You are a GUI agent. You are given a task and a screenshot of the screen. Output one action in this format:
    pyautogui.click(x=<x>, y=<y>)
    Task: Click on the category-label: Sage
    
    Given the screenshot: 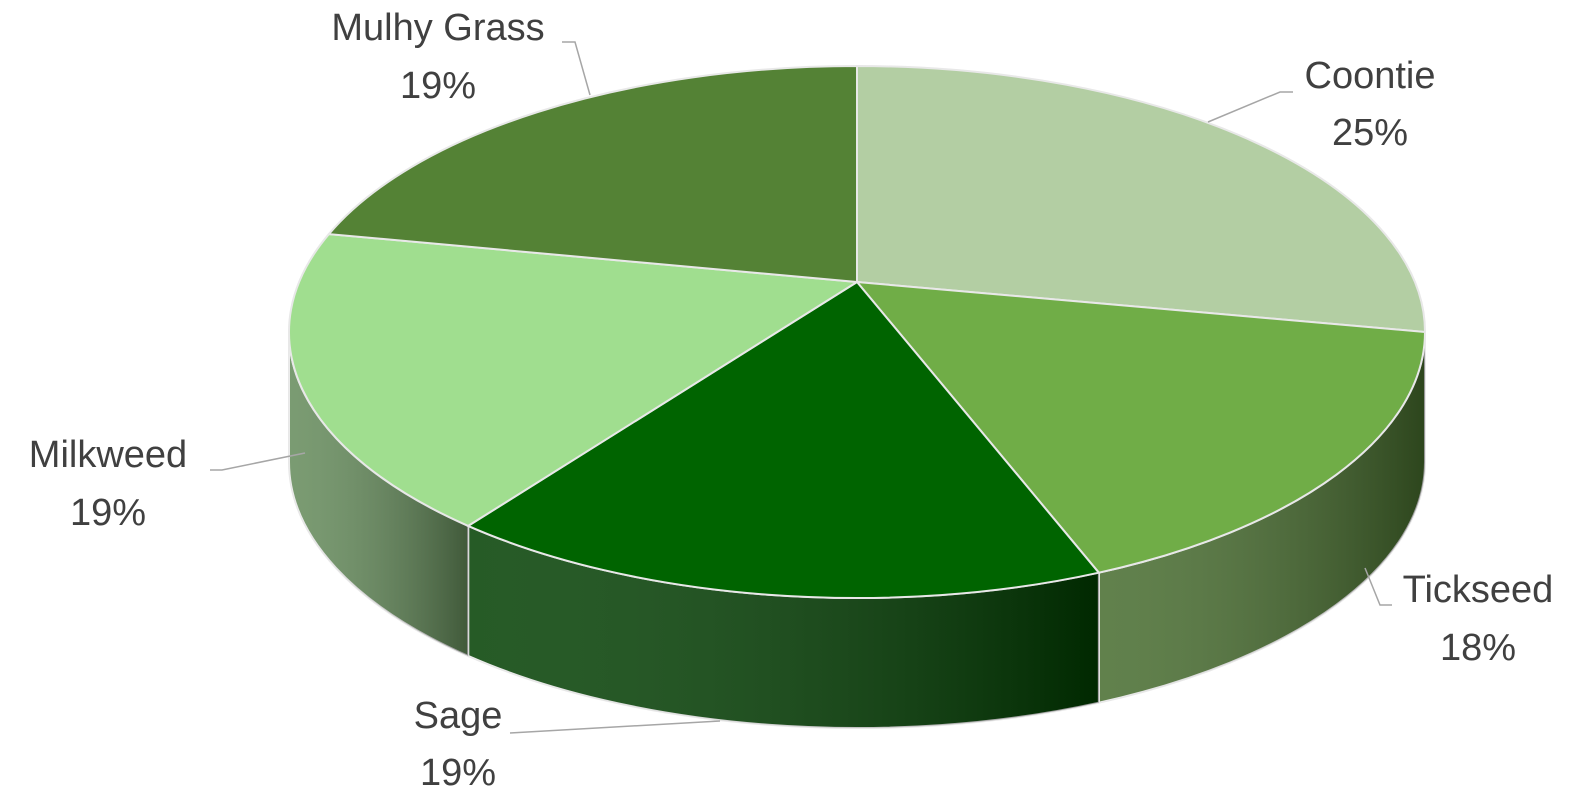 What is the action you would take?
    pyautogui.click(x=458, y=716)
    